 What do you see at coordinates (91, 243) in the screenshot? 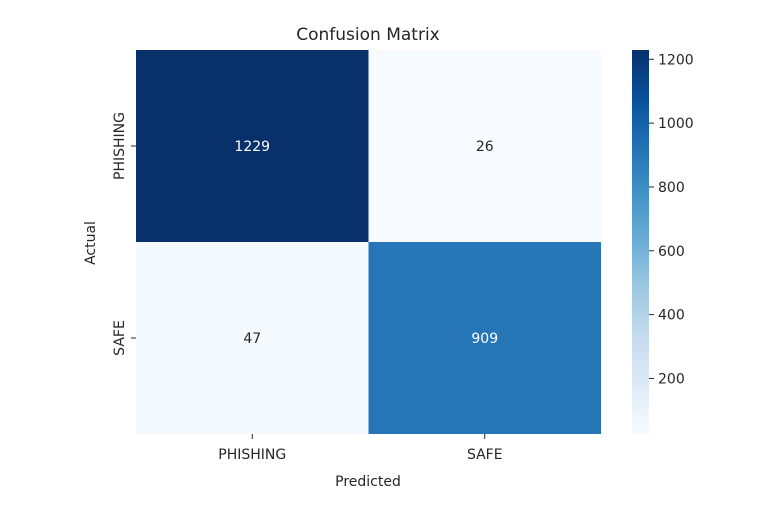
I see `y-axis-label: Actual` at bounding box center [91, 243].